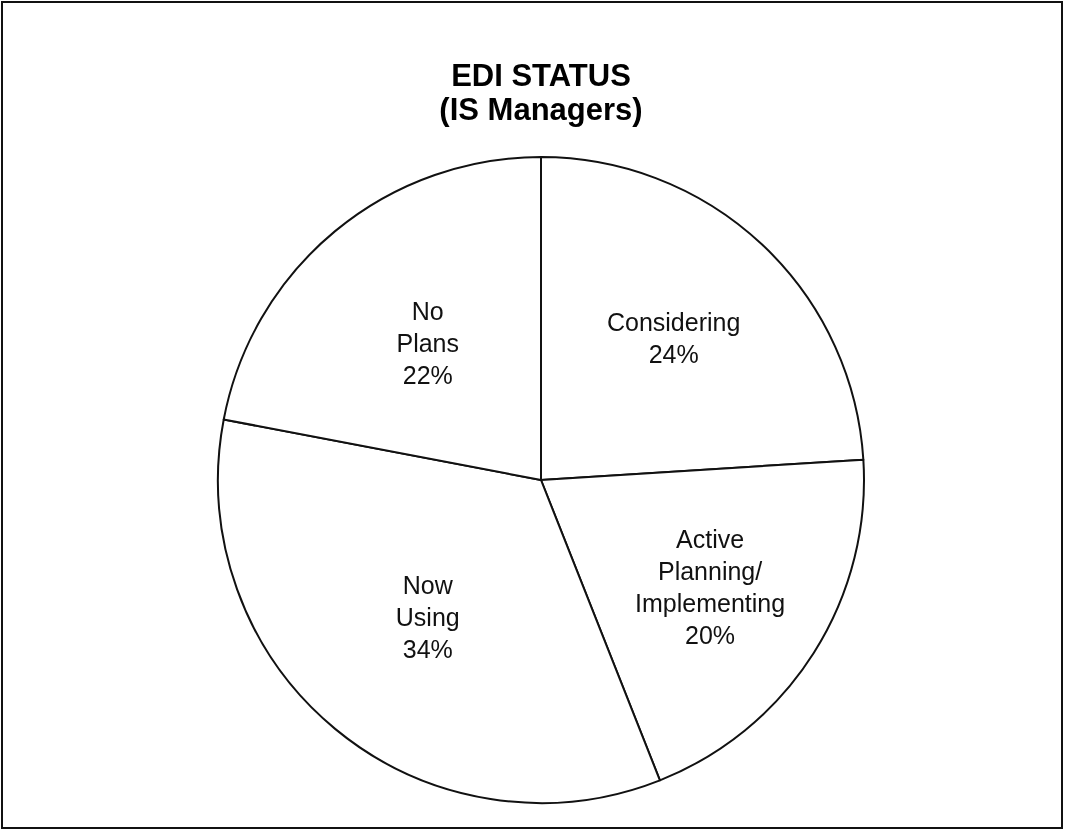 This screenshot has width=1069, height=834. I want to click on slice-label: Now Using, so click(427, 600).